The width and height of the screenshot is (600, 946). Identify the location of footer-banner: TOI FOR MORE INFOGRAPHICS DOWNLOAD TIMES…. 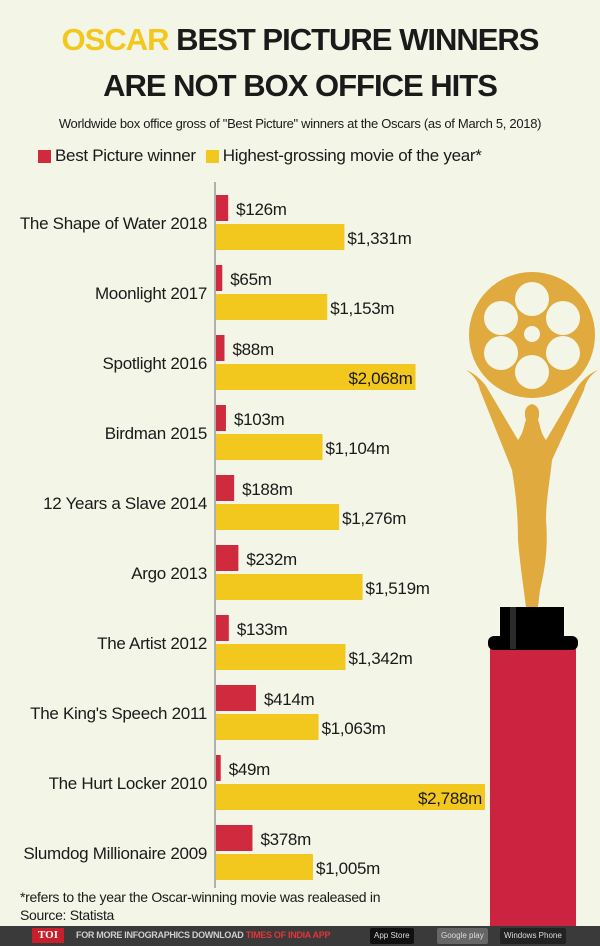
(300, 936).